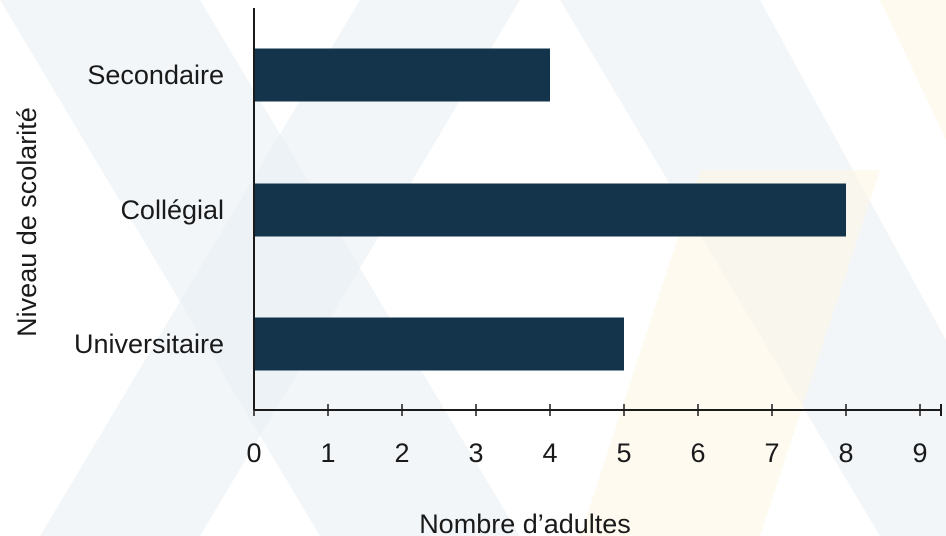  Describe the element at coordinates (771, 453) in the screenshot. I see `x-tick-label-7: 7` at that location.